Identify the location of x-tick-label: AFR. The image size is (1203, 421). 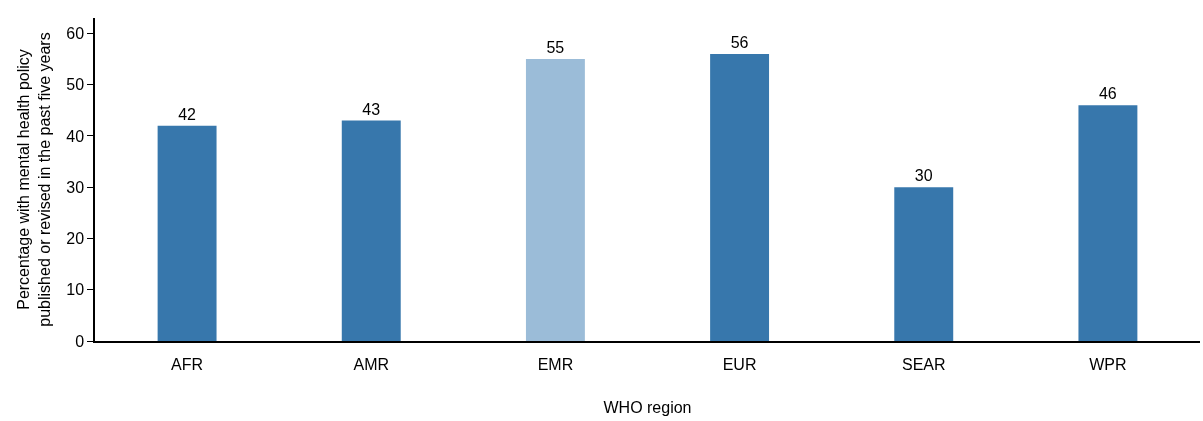
(187, 364).